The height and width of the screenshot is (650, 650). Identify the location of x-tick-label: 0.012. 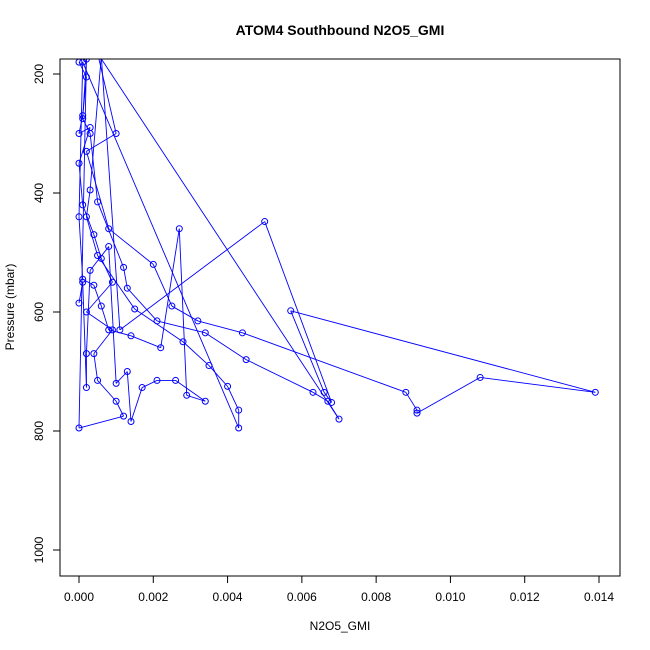
(525, 597).